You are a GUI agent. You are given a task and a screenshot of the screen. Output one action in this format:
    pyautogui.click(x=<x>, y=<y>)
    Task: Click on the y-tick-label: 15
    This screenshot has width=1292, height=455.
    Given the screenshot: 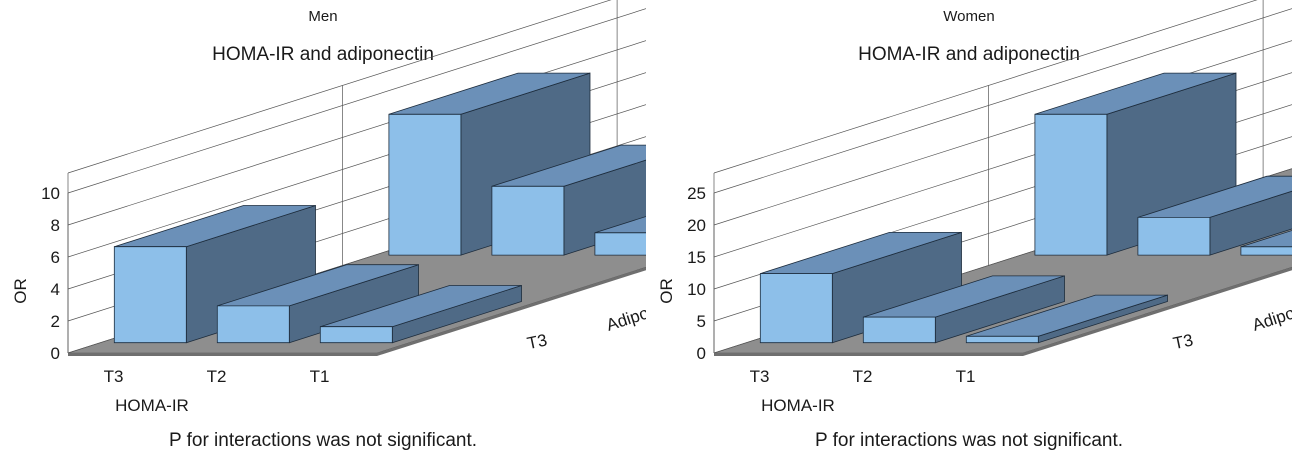 What is the action you would take?
    pyautogui.click(x=696, y=257)
    